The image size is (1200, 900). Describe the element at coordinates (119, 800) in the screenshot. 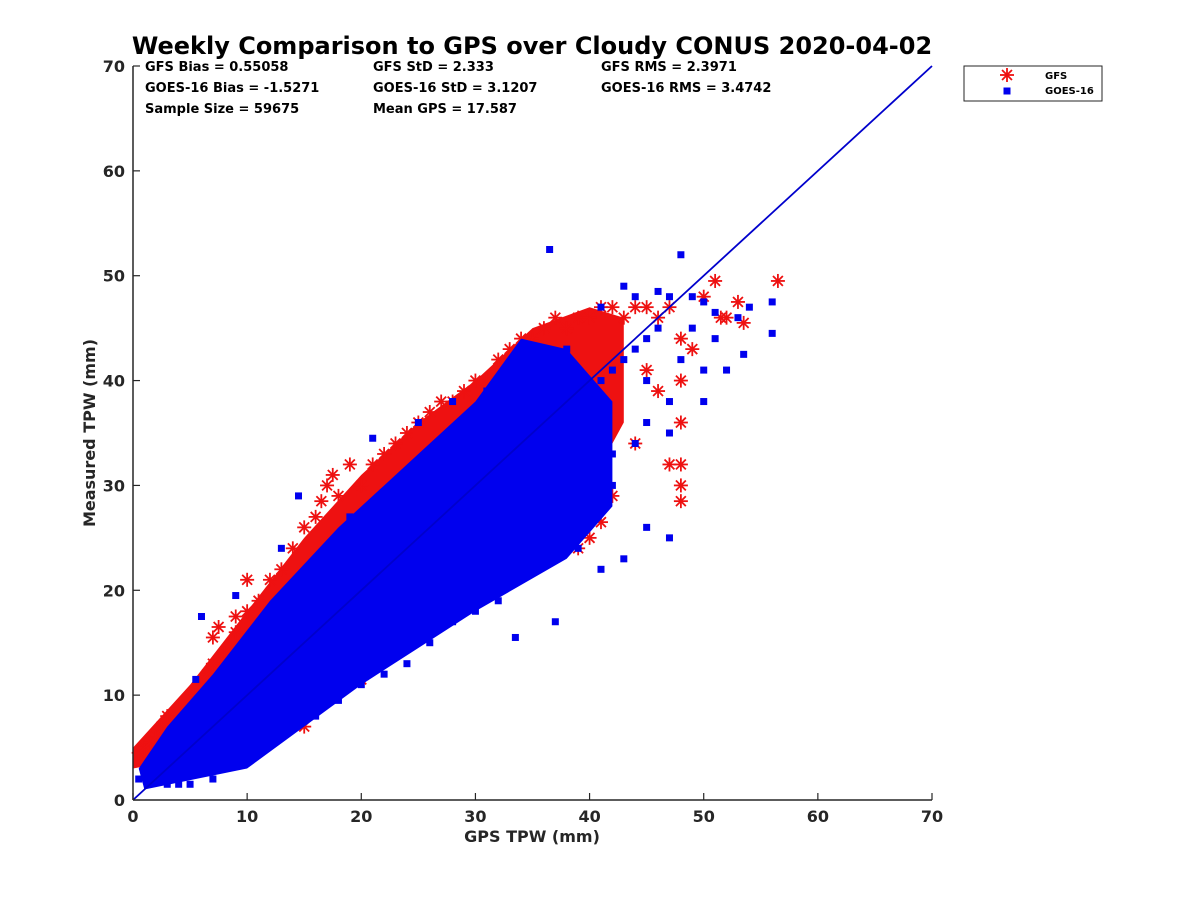

I see `y-tick-label: 0` at that location.